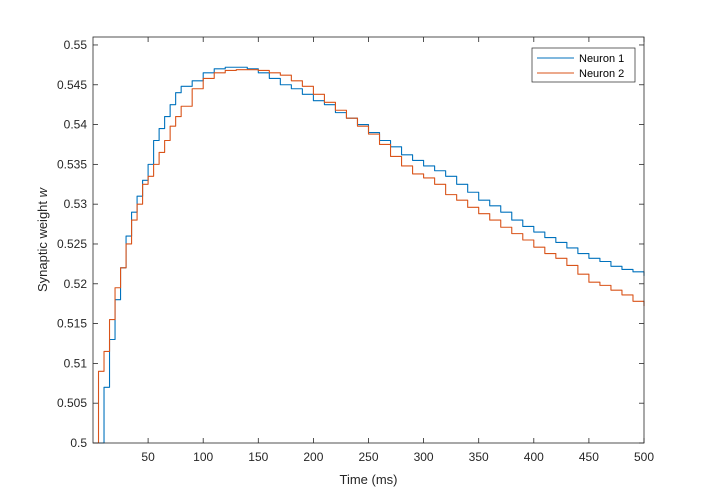  I want to click on y-tick-label: 0.545, so click(72, 85).